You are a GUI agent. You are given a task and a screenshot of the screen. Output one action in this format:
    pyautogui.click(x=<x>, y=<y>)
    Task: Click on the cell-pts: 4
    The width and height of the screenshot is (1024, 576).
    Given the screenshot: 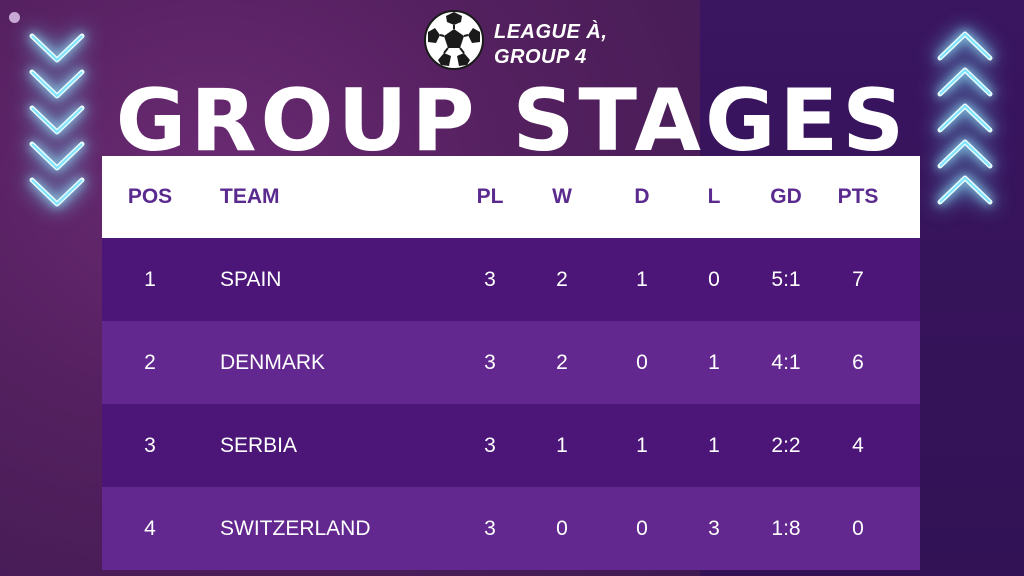 What is the action you would take?
    pyautogui.click(x=858, y=445)
    